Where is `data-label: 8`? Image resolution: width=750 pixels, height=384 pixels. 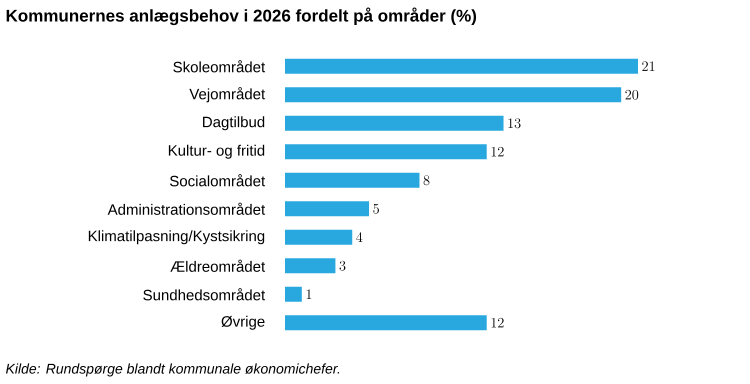
data-label: 8 is located at coordinates (427, 180).